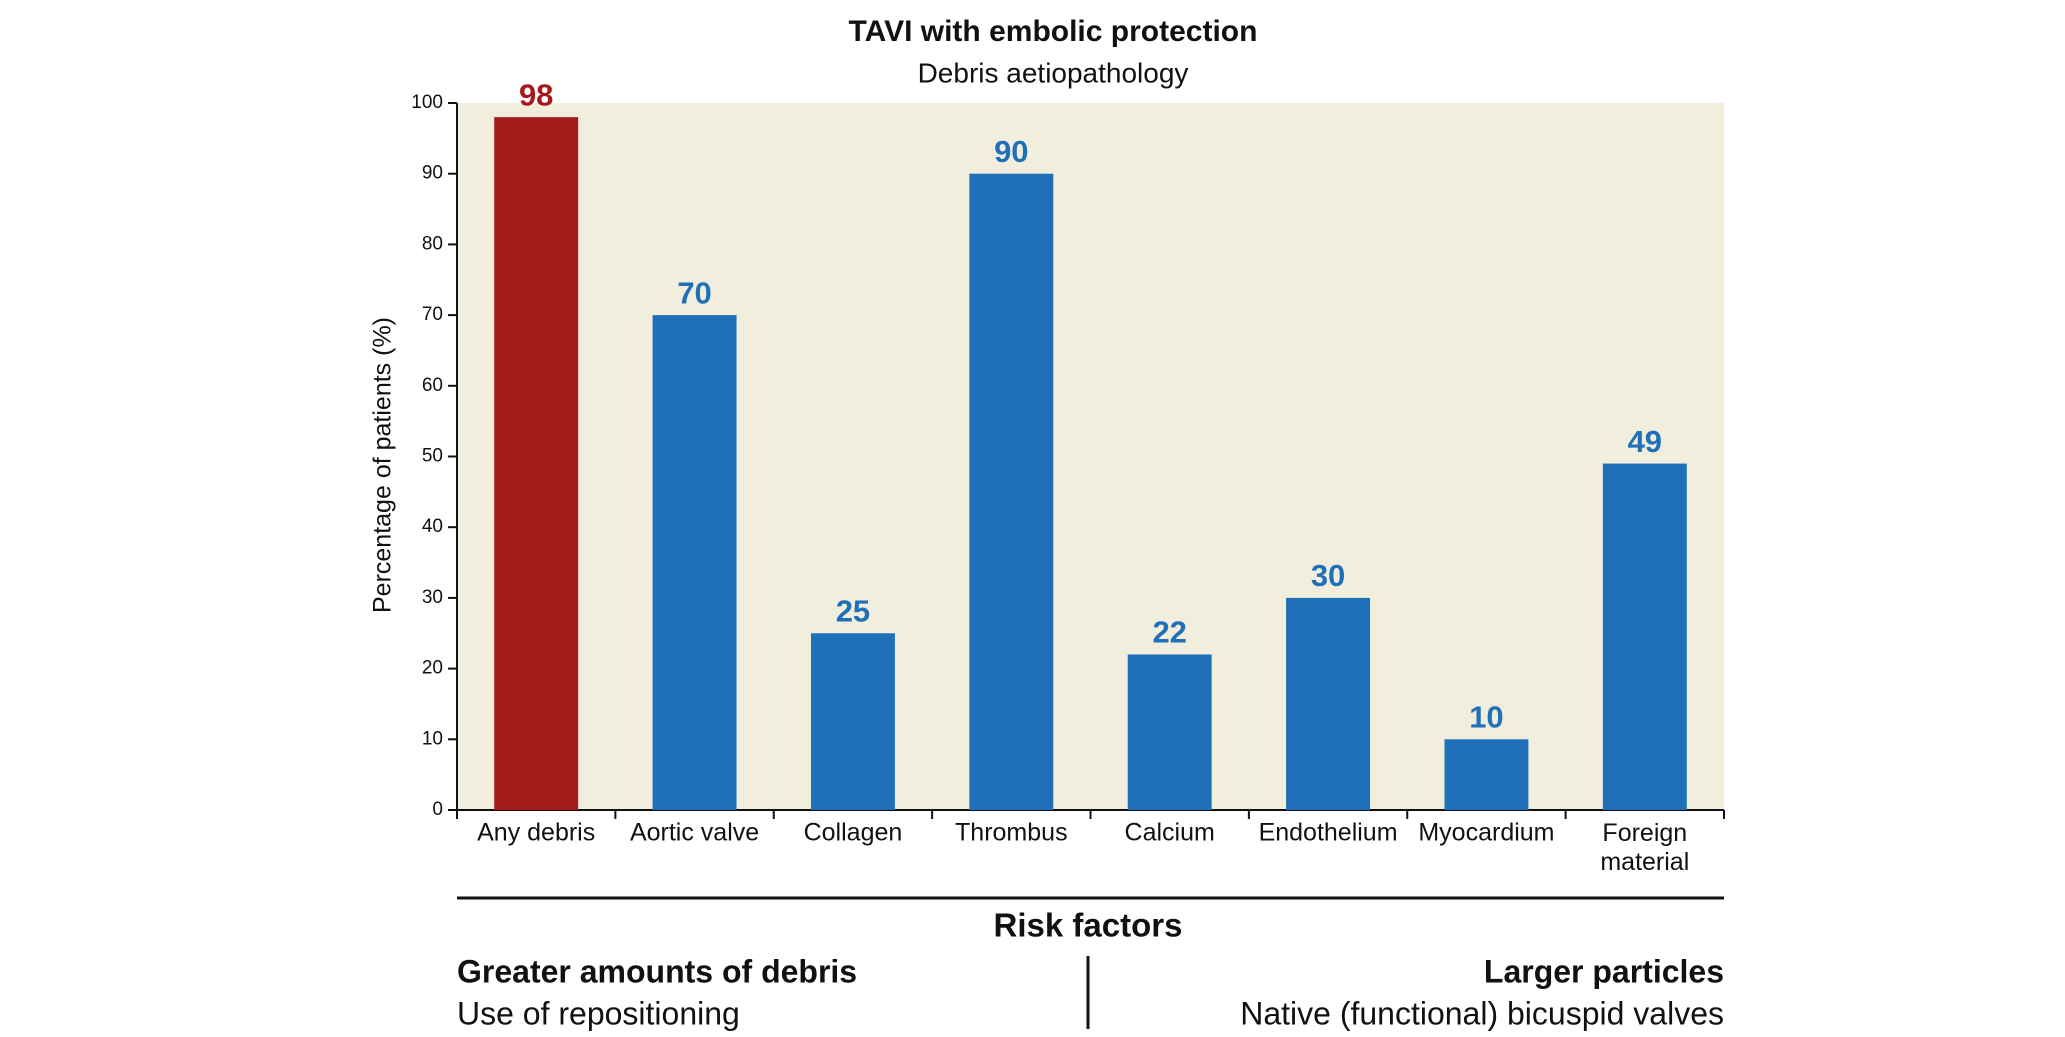 The height and width of the screenshot is (1037, 2065). What do you see at coordinates (1486, 716) in the screenshot?
I see `data-label: 10` at bounding box center [1486, 716].